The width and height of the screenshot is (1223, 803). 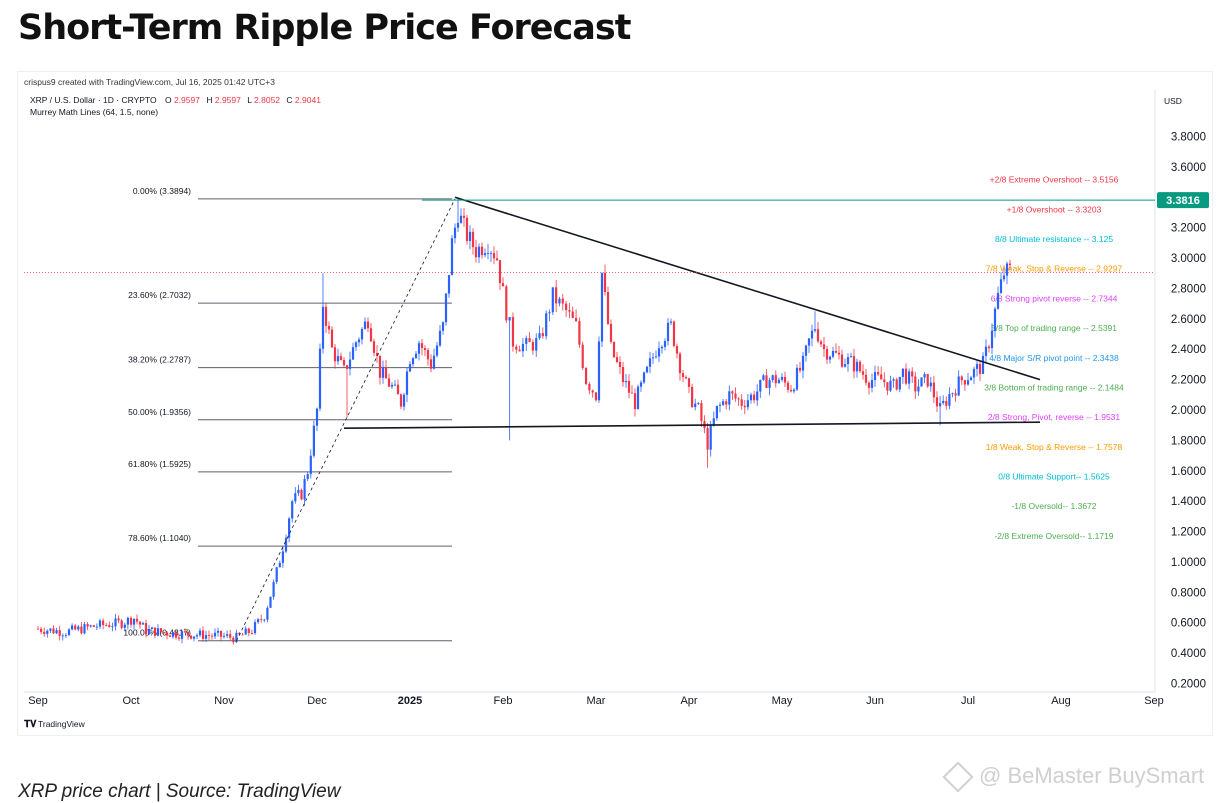 What do you see at coordinates (1173, 101) in the screenshot?
I see `currency-label: USD` at bounding box center [1173, 101].